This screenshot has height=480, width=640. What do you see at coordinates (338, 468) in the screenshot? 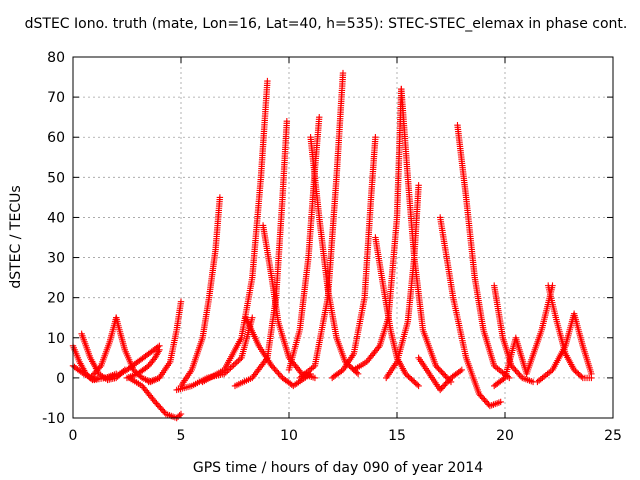
I see `x-axis-title: GPS time / hours of day 090 of year 2014` at bounding box center [338, 468].